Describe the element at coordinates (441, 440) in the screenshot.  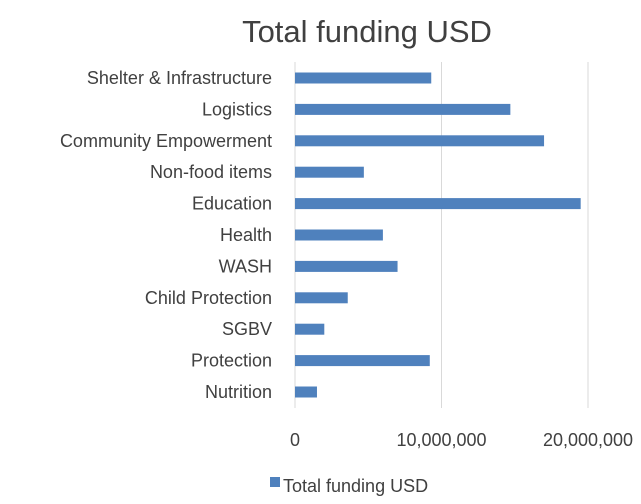
I see `x-tick-label: 10,000,000` at that location.